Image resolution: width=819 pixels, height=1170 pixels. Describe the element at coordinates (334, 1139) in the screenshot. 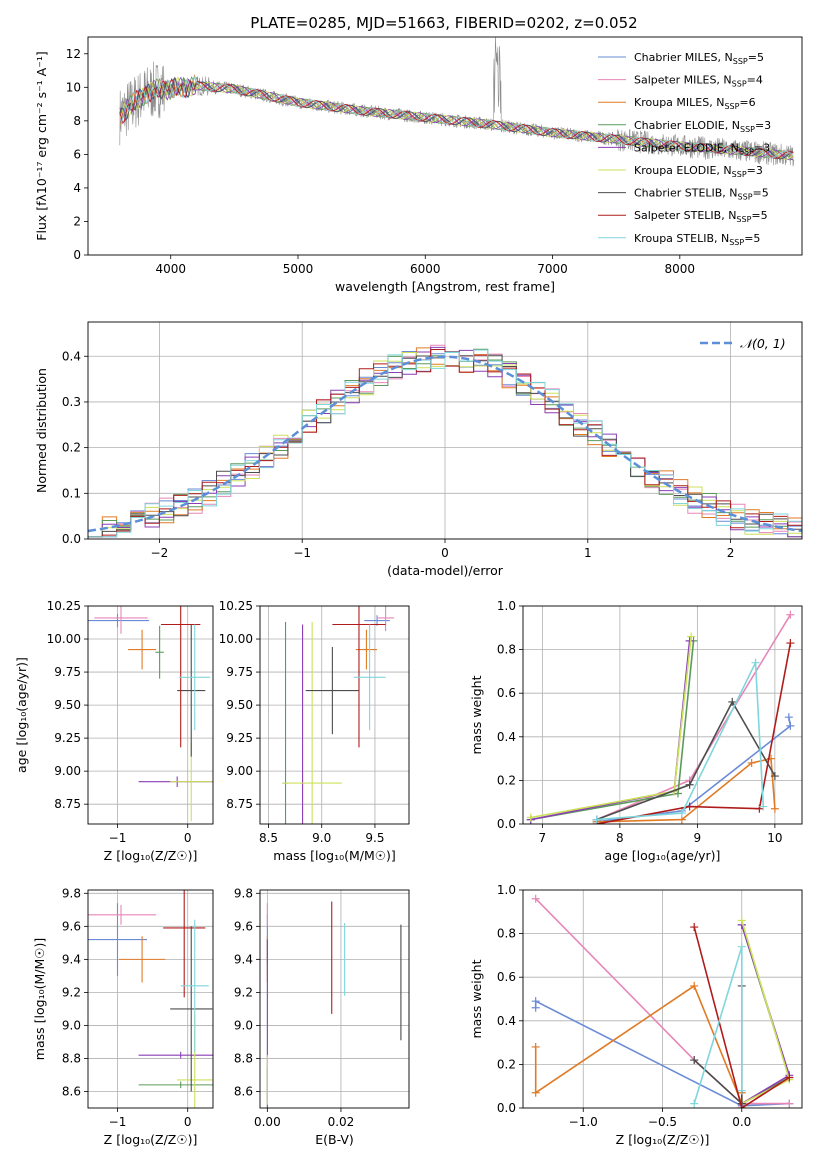

I see `x-axis-label: E(B-V)` at that location.